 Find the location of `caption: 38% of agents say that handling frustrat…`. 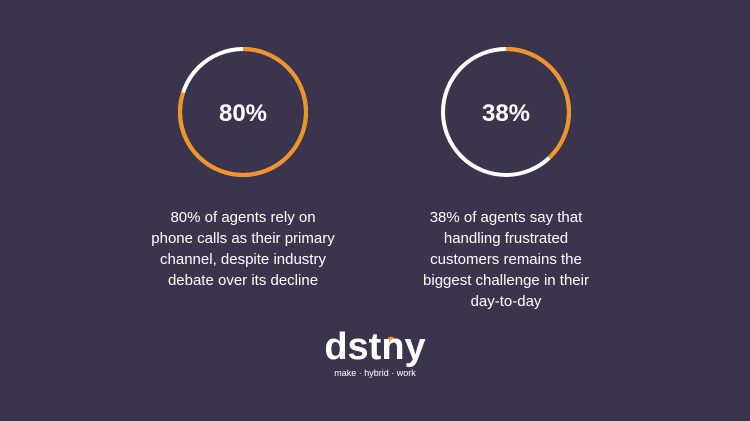

caption: 38% of agents say that handling frustrat… is located at coordinates (506, 259).